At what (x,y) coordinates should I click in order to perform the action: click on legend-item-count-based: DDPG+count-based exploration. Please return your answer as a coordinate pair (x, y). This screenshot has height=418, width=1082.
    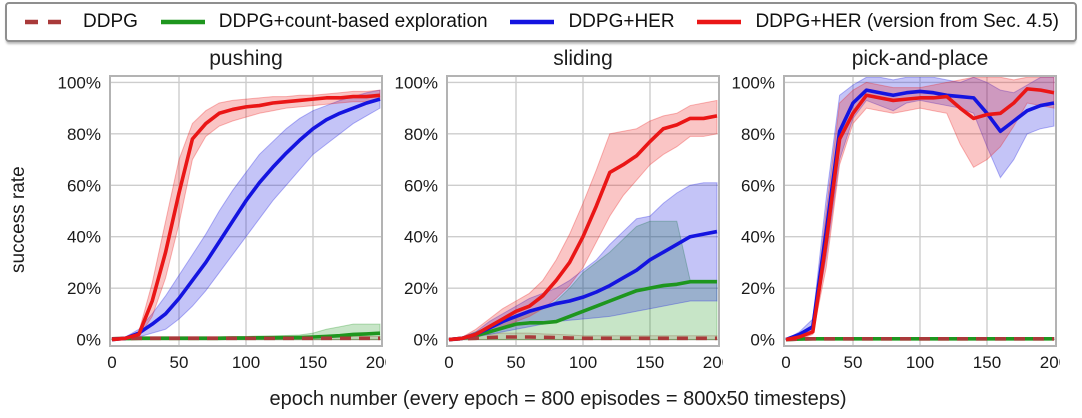
    Looking at the image, I should click on (323, 22).